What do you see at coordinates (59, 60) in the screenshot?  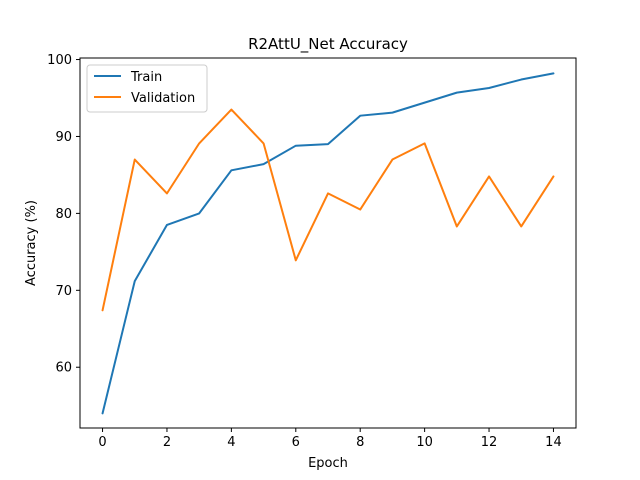 I see `y-tick-label: 100` at bounding box center [59, 60].